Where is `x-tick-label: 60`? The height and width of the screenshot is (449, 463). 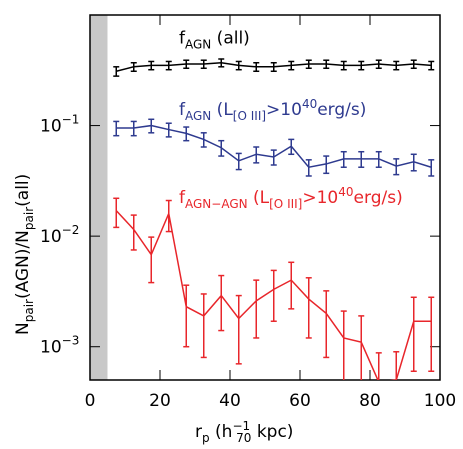
x-tick-label: 60 is located at coordinates (300, 401).